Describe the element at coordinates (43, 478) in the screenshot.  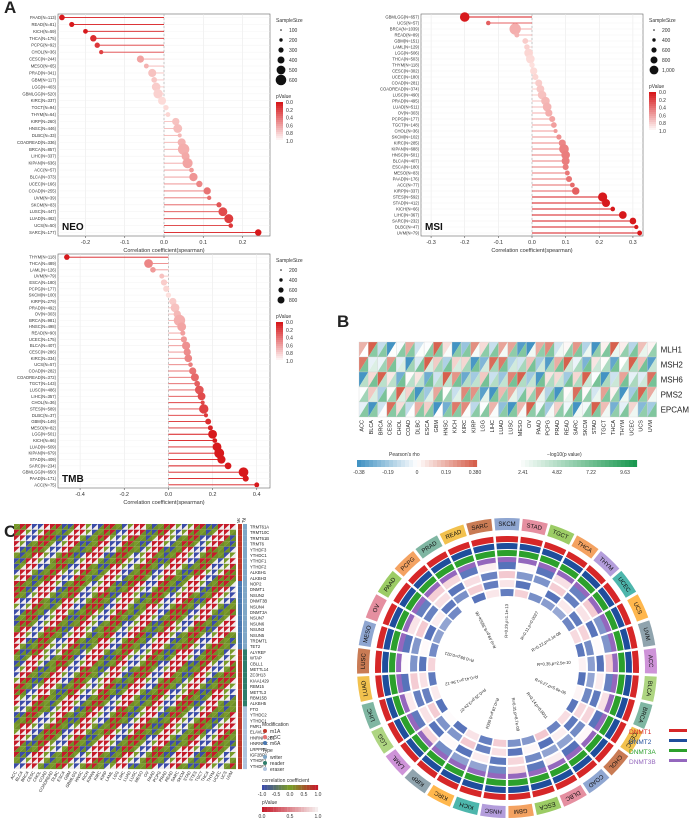
I see `category-label: PAAD(N=171)` at that location.